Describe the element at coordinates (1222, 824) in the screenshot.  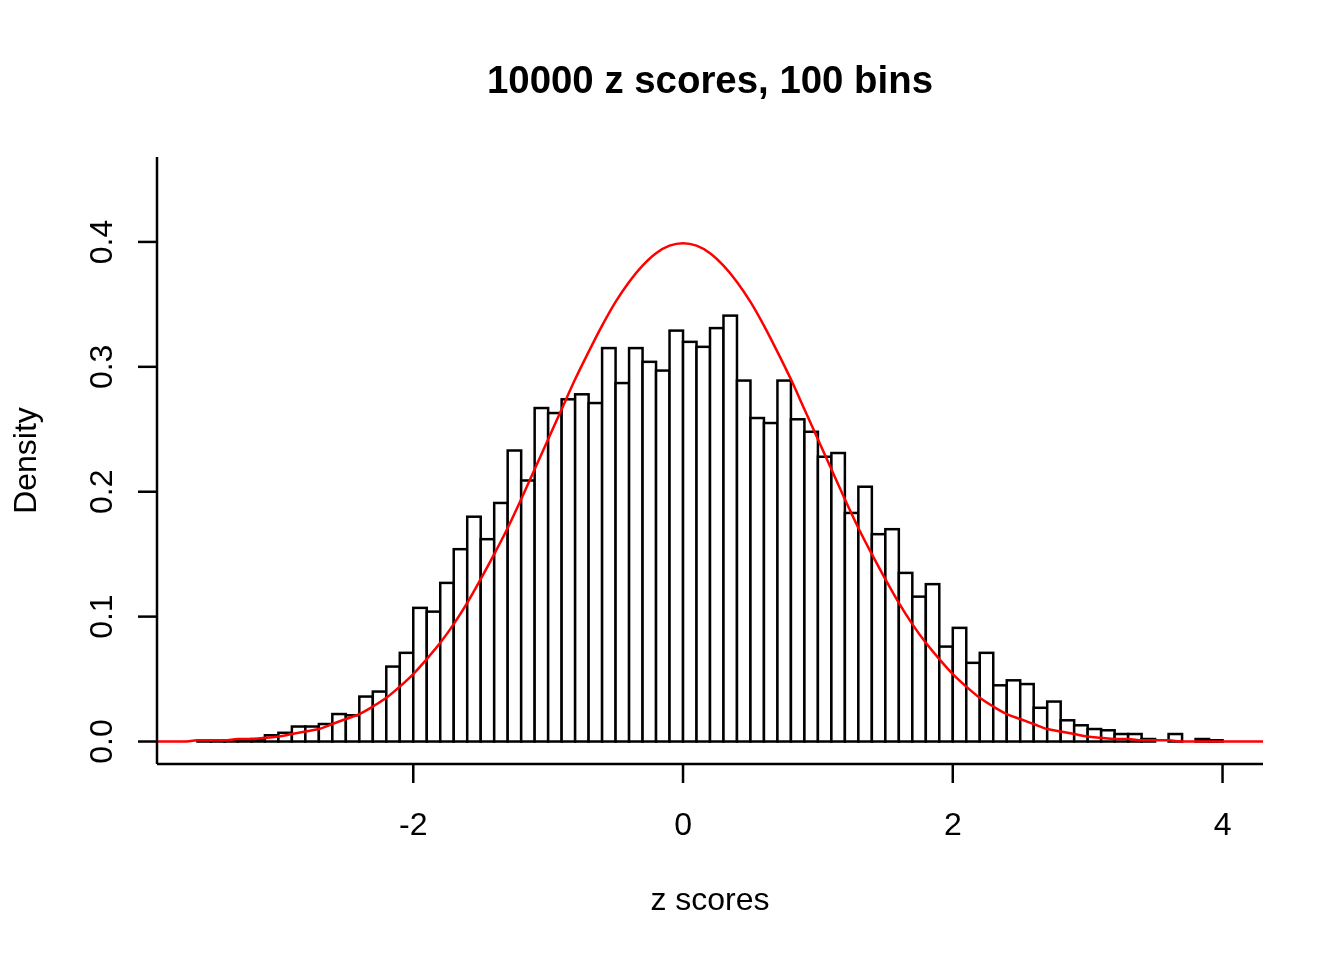
I see `x-tick-label: 4` at that location.